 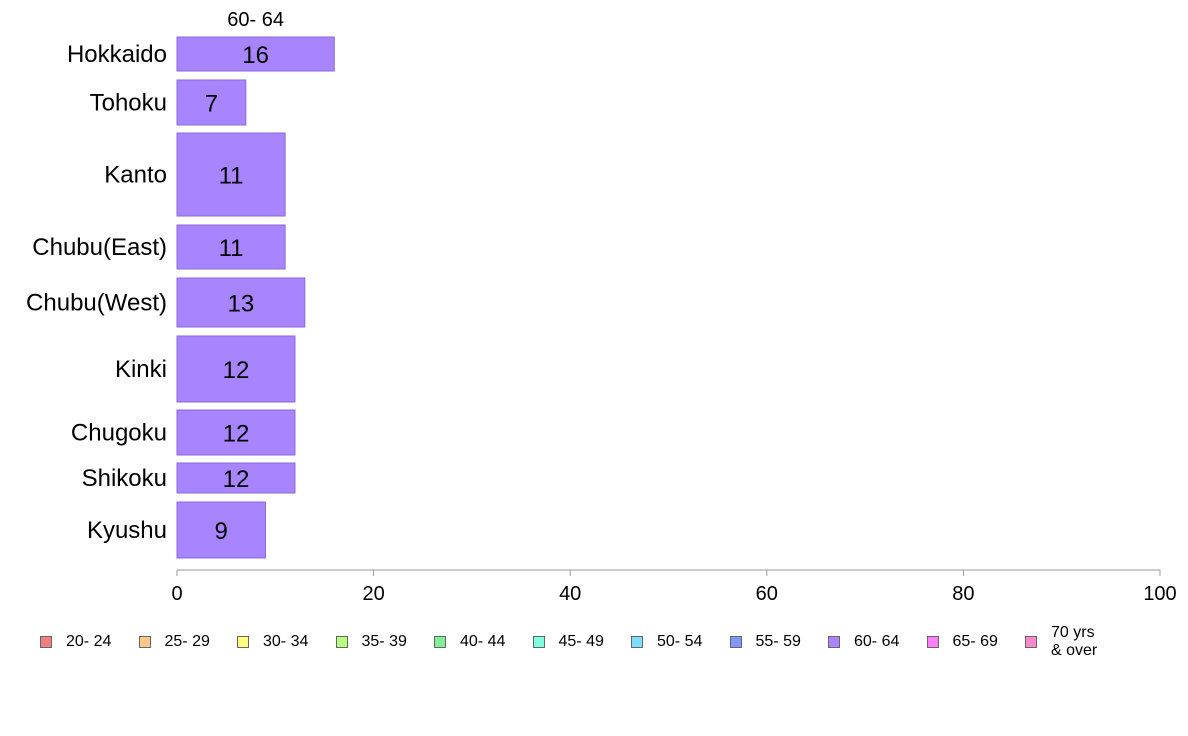 What do you see at coordinates (483, 641) in the screenshot?
I see `legend-label: 40- 44` at bounding box center [483, 641].